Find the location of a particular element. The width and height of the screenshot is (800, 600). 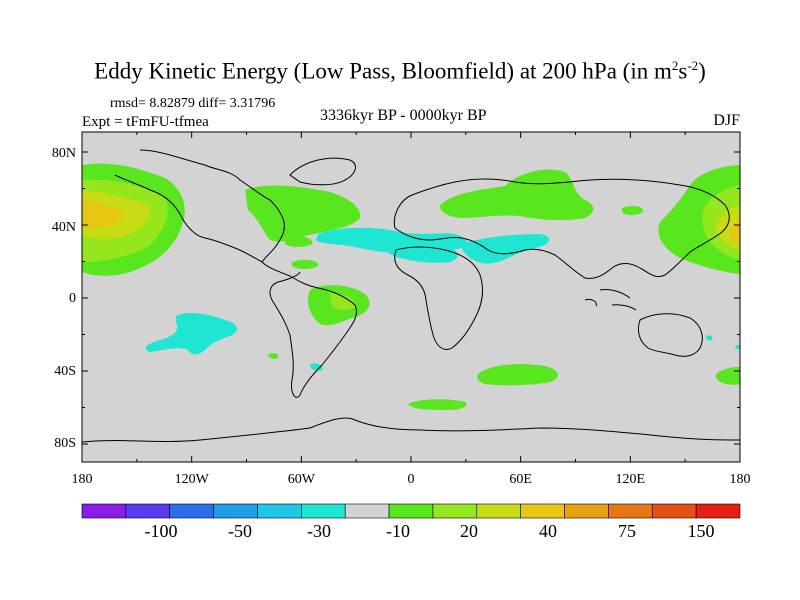

lat-label: 0 is located at coordinates (72, 298).